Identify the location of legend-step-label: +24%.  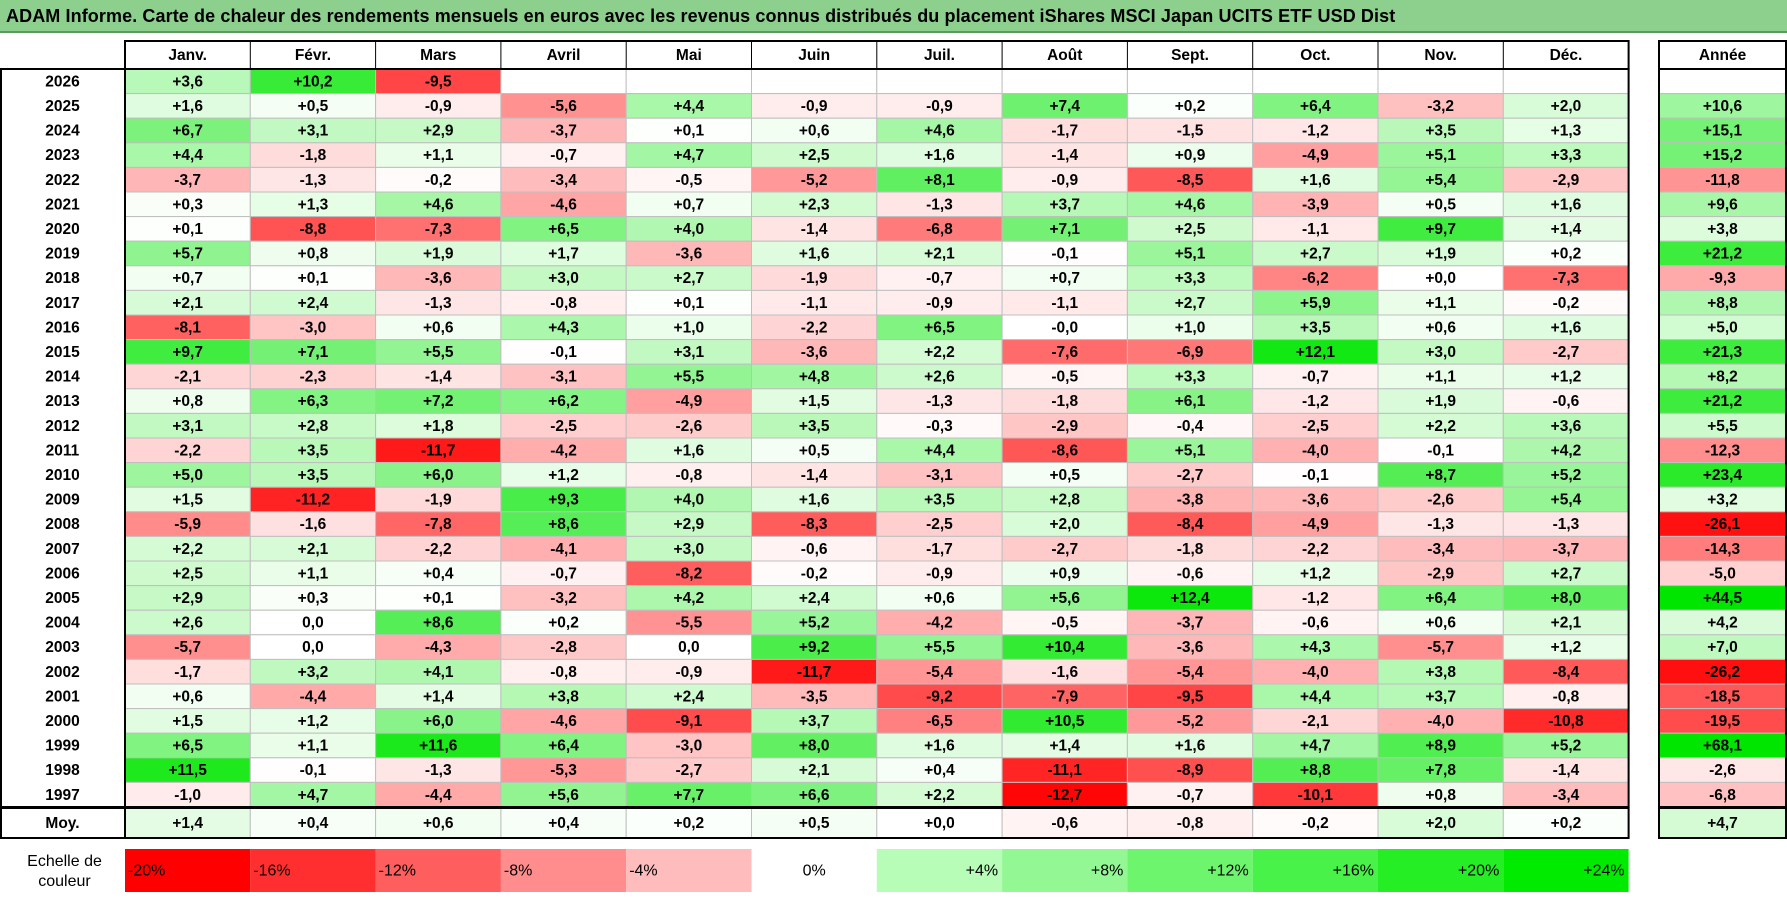
(1603, 871).